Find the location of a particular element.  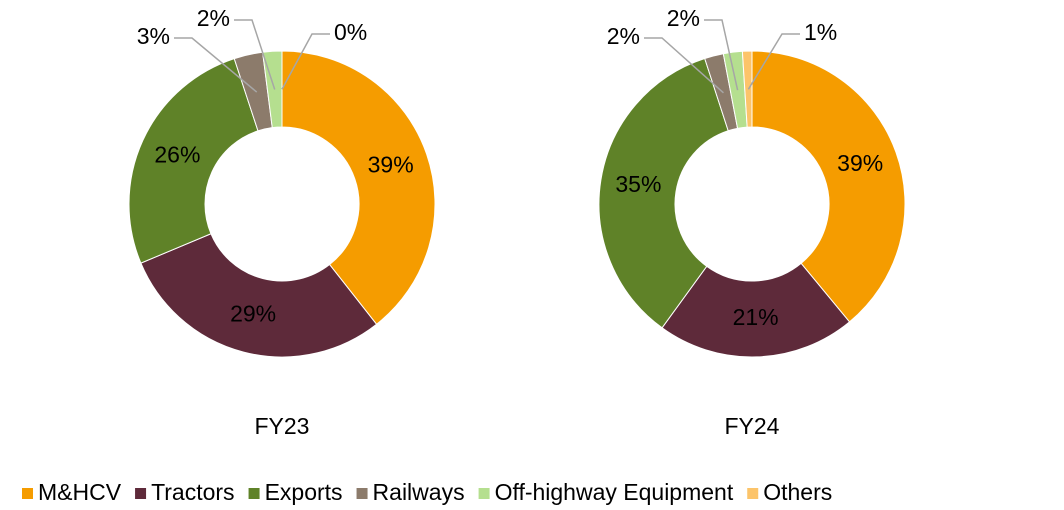

legend-label: Others is located at coordinates (797, 492).